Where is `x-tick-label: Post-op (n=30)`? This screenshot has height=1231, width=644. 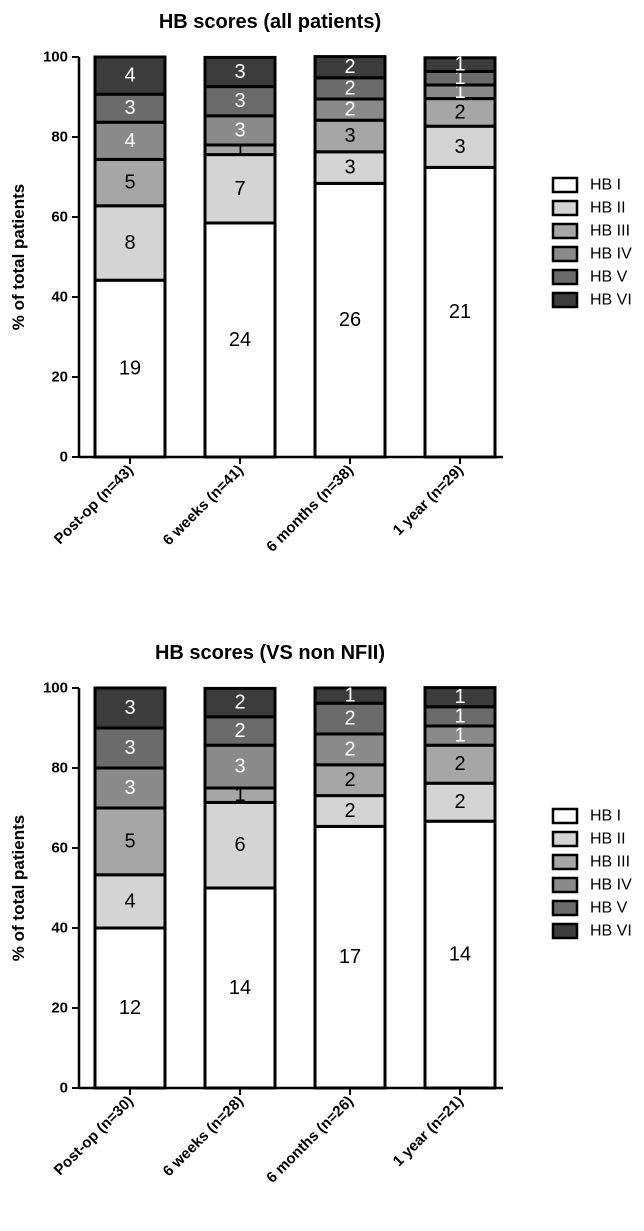 x-tick-label: Post-op (n=30) is located at coordinates (94, 1136).